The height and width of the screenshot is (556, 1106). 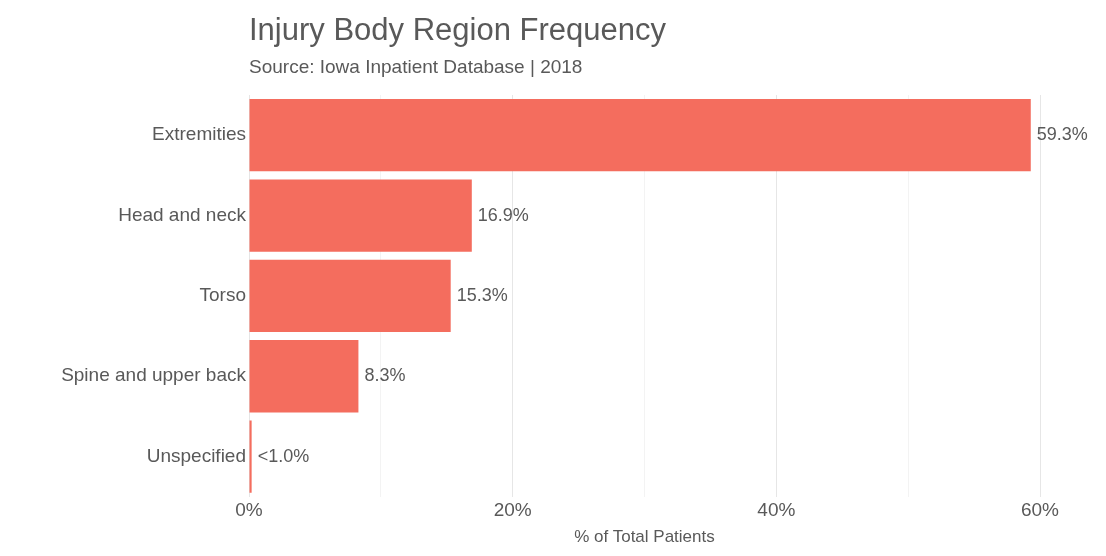 I want to click on data-label: 15.3%, so click(x=482, y=294).